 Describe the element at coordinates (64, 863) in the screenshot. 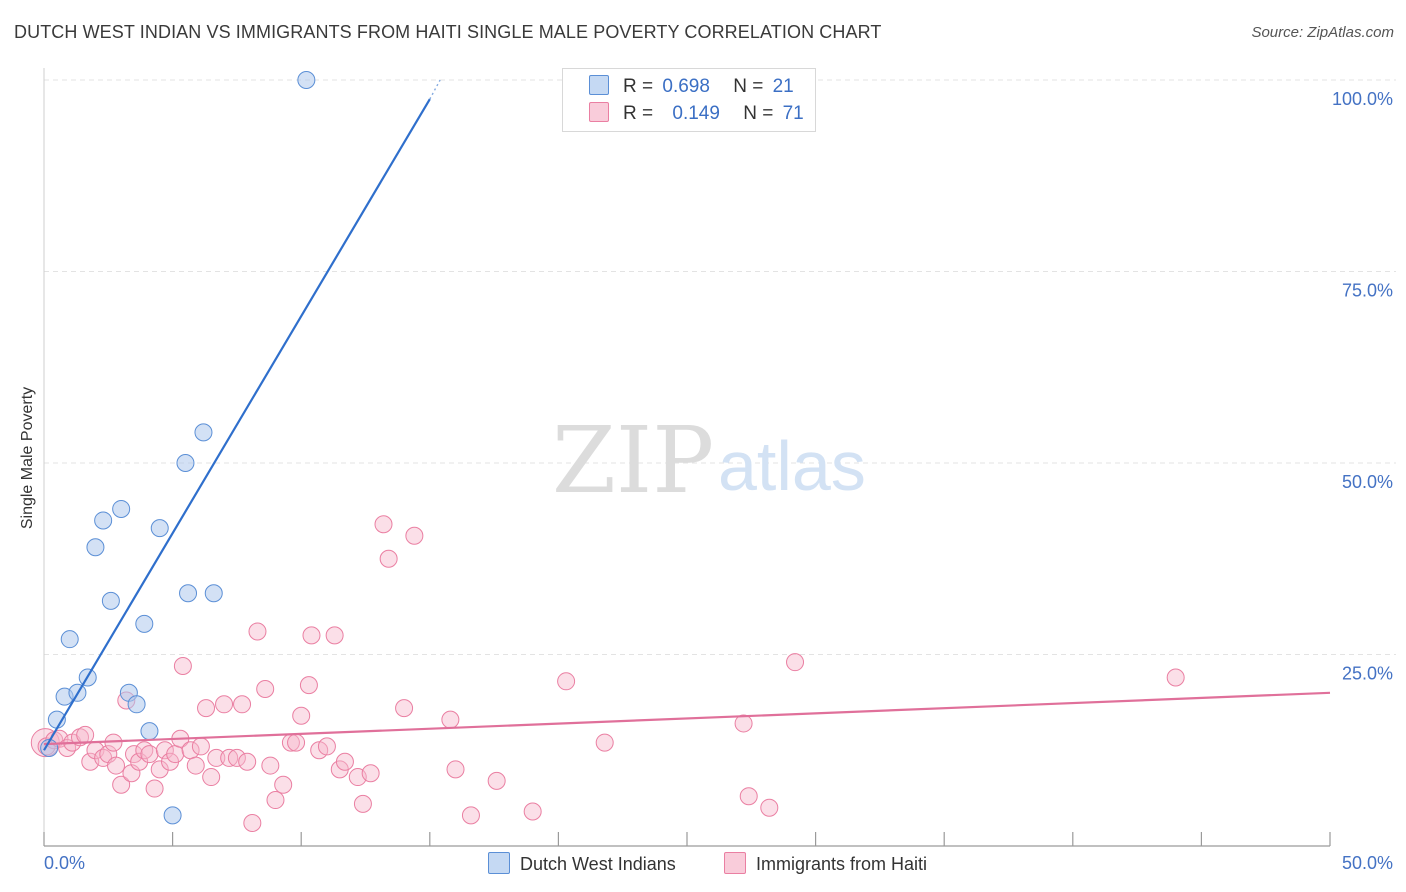

I see `x-tick-label: 0.0%` at that location.